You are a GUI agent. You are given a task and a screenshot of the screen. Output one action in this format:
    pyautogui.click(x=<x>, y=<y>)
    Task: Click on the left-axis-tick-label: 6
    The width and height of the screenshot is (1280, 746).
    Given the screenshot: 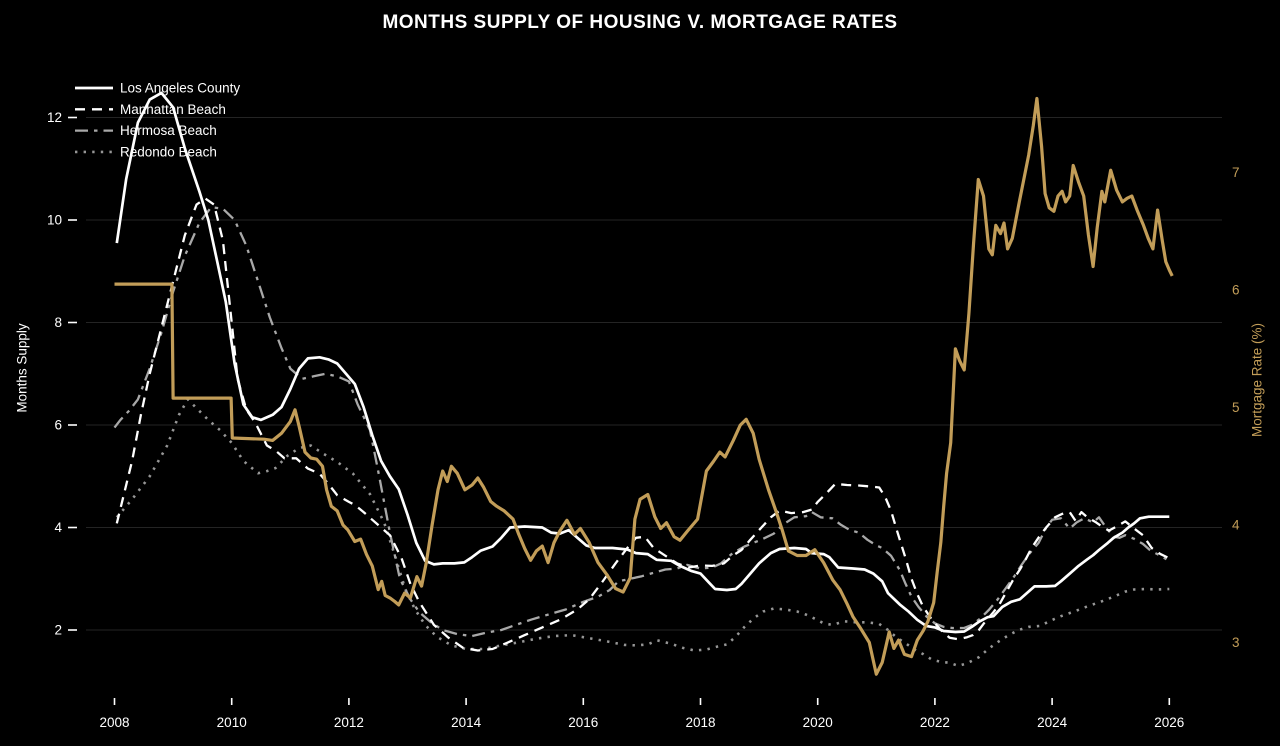 What is the action you would take?
    pyautogui.click(x=58, y=425)
    